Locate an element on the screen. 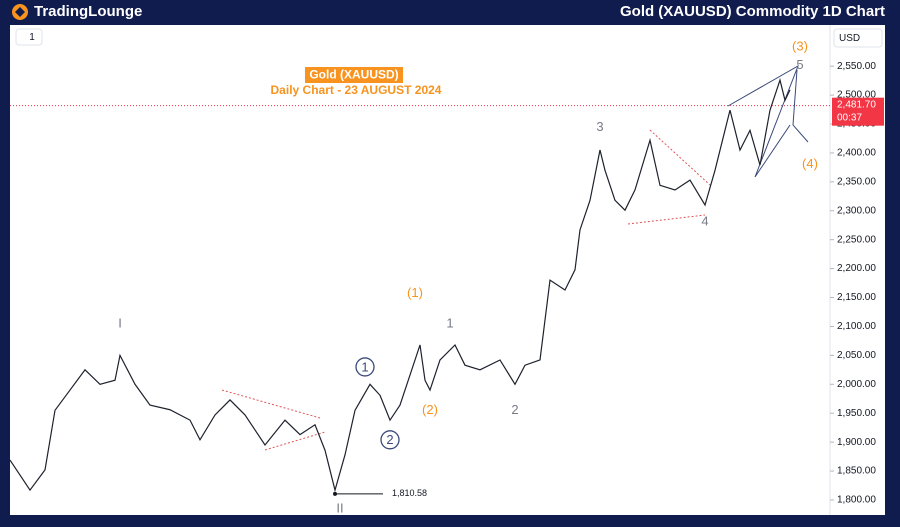 This screenshot has width=900, height=527. currency-button is located at coordinates (858, 38).